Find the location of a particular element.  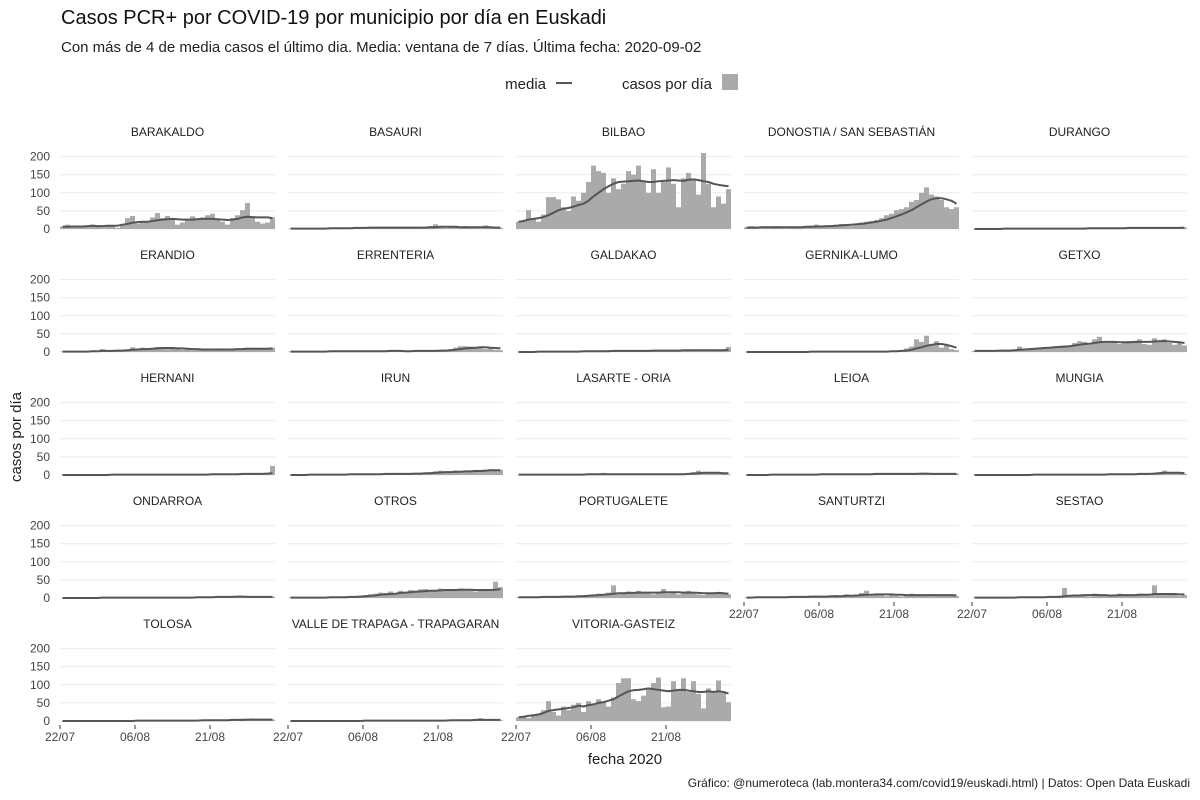

panel-title: DONOSTIA / SAN SEBASTIÁN is located at coordinates (851, 131).